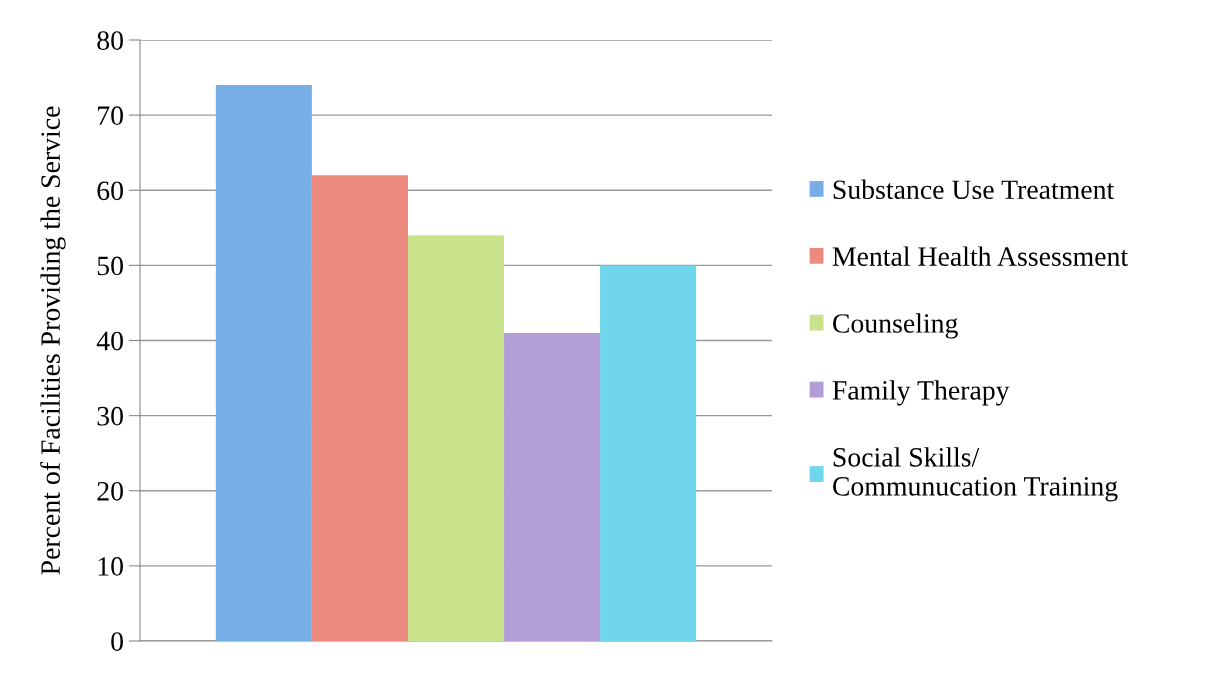 Image resolution: width=1223 pixels, height=673 pixels. Describe the element at coordinates (110, 416) in the screenshot. I see `y-tick-label: 30` at that location.